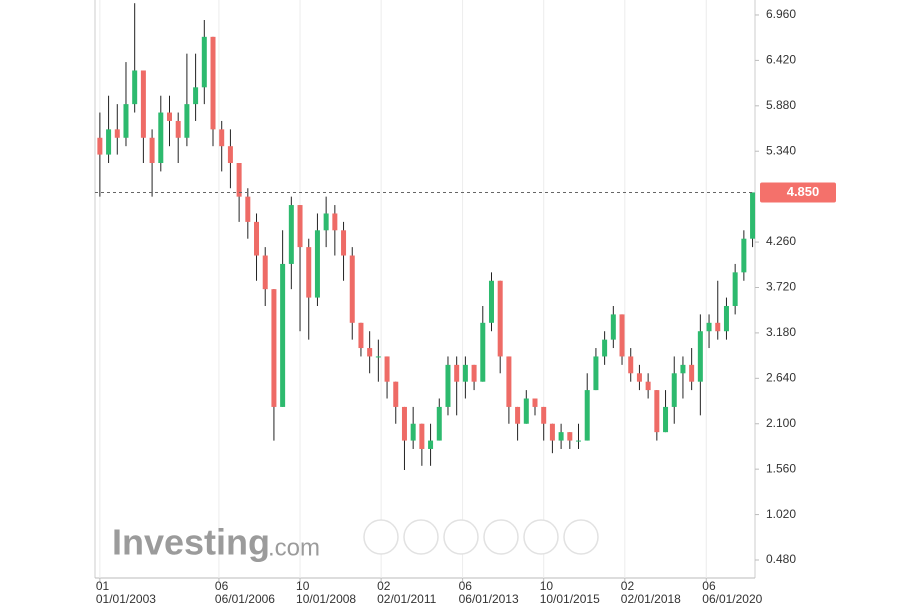 The height and width of the screenshot is (611, 921). Describe the element at coordinates (501, 537) in the screenshot. I see `zoom-all-button` at that location.